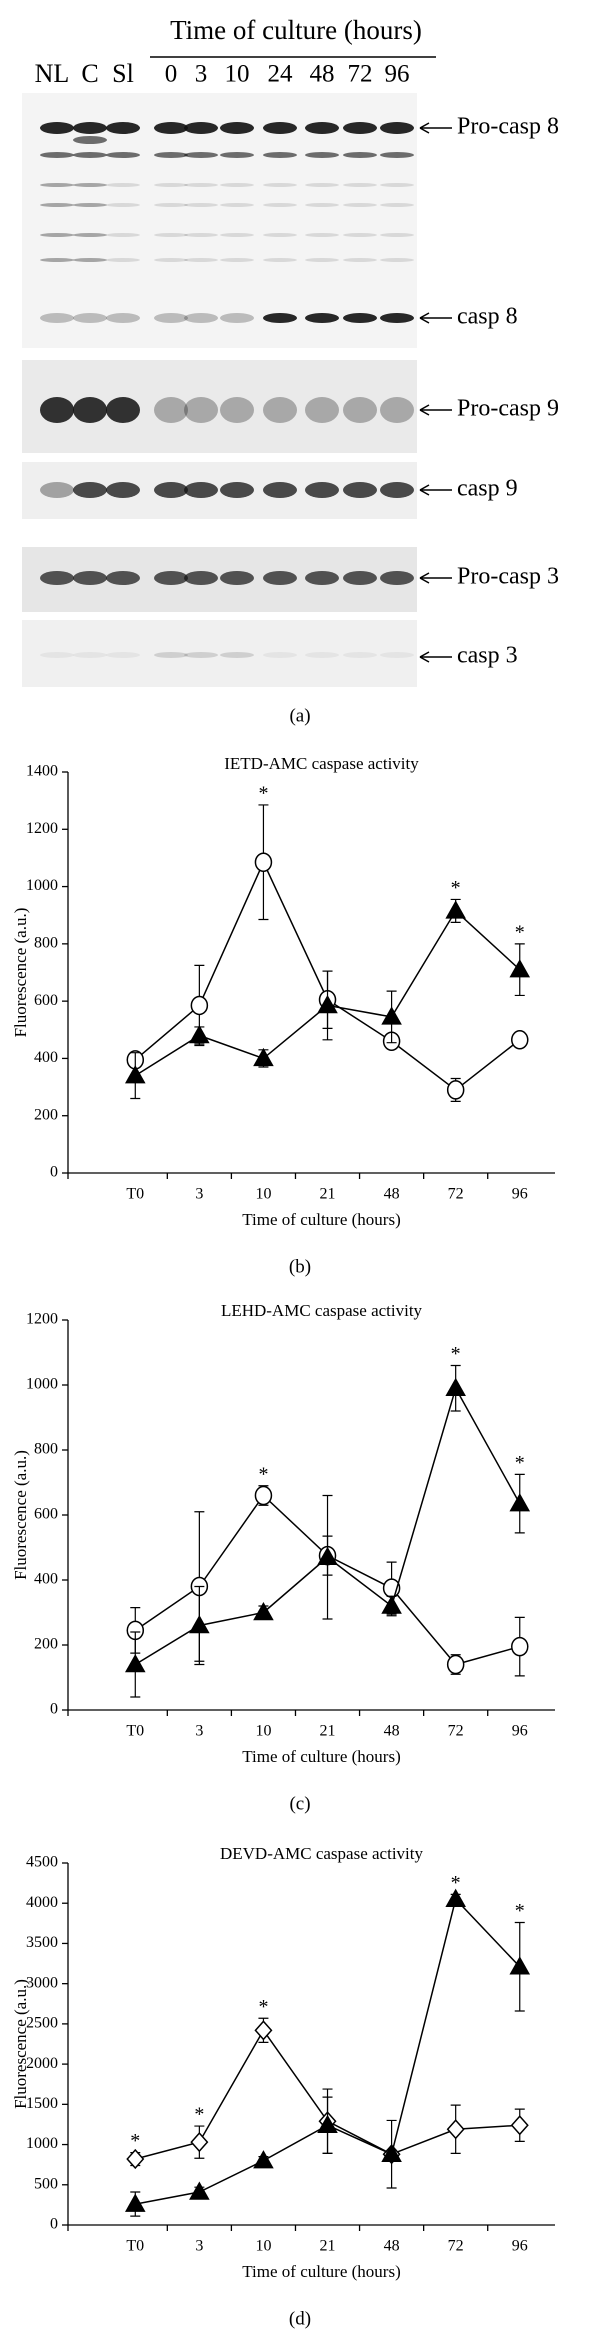 The width and height of the screenshot is (600, 2339). Describe the element at coordinates (300, 1266) in the screenshot. I see `panel-label: (b)` at that location.